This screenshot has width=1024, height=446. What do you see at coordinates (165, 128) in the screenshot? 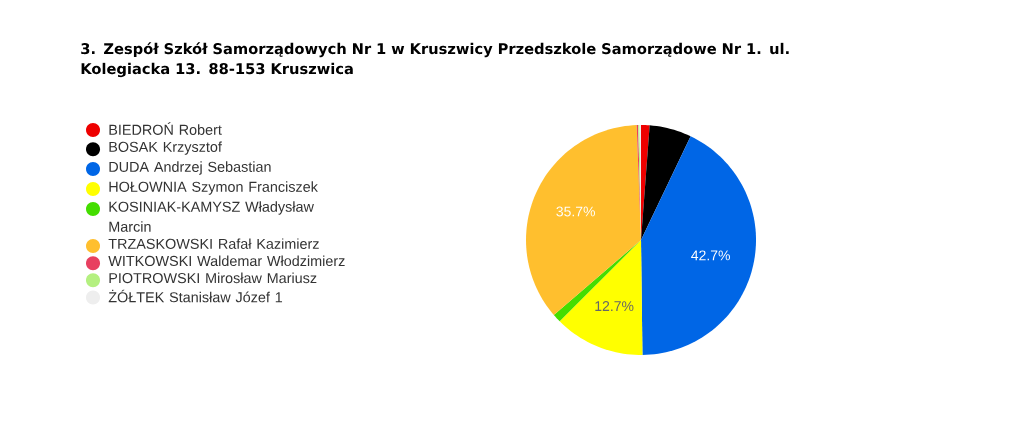
I see `legend-label: BIEDROŃ Robert` at bounding box center [165, 128].